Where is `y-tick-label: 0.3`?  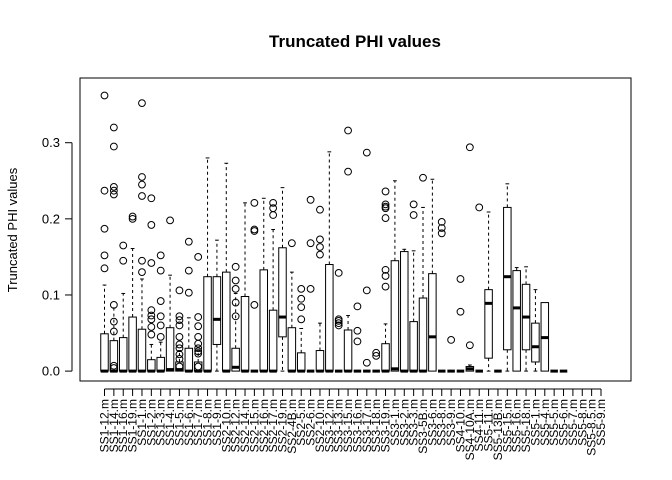 y-tick-label: 0.3 is located at coordinates (51, 142).